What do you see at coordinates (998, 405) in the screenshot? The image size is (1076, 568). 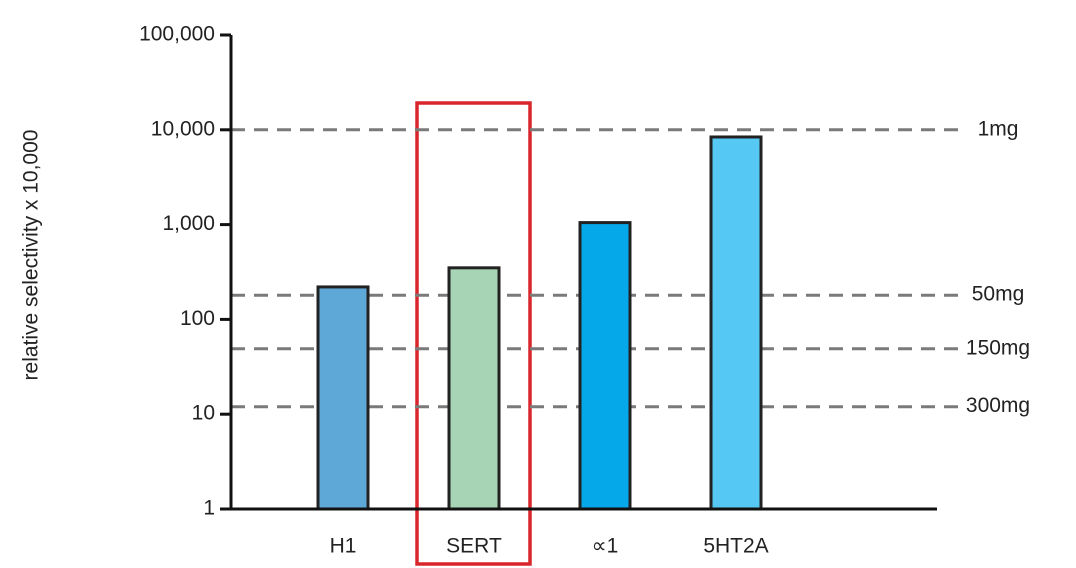 I see `reference-label: 300mg` at bounding box center [998, 405].